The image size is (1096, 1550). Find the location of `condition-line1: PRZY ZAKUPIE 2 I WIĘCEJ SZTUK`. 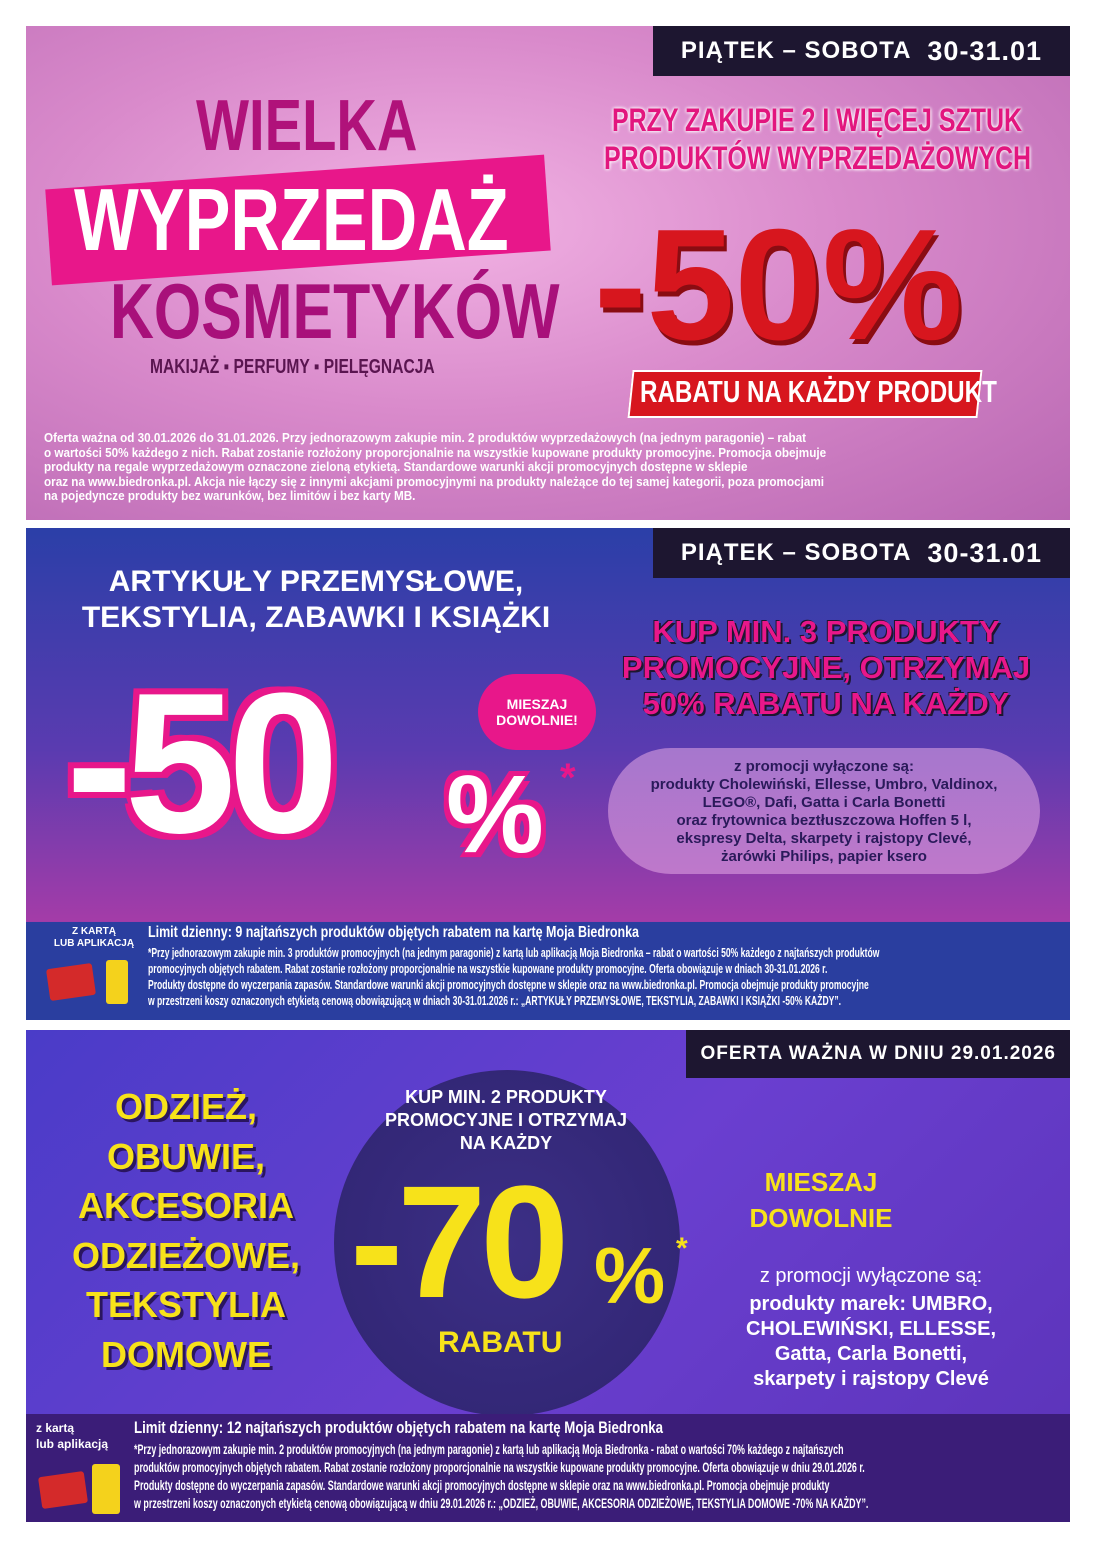

condition-line1: PRZY ZAKUPIE 2 I WIĘCEJ SZTUK is located at coordinates (817, 120).